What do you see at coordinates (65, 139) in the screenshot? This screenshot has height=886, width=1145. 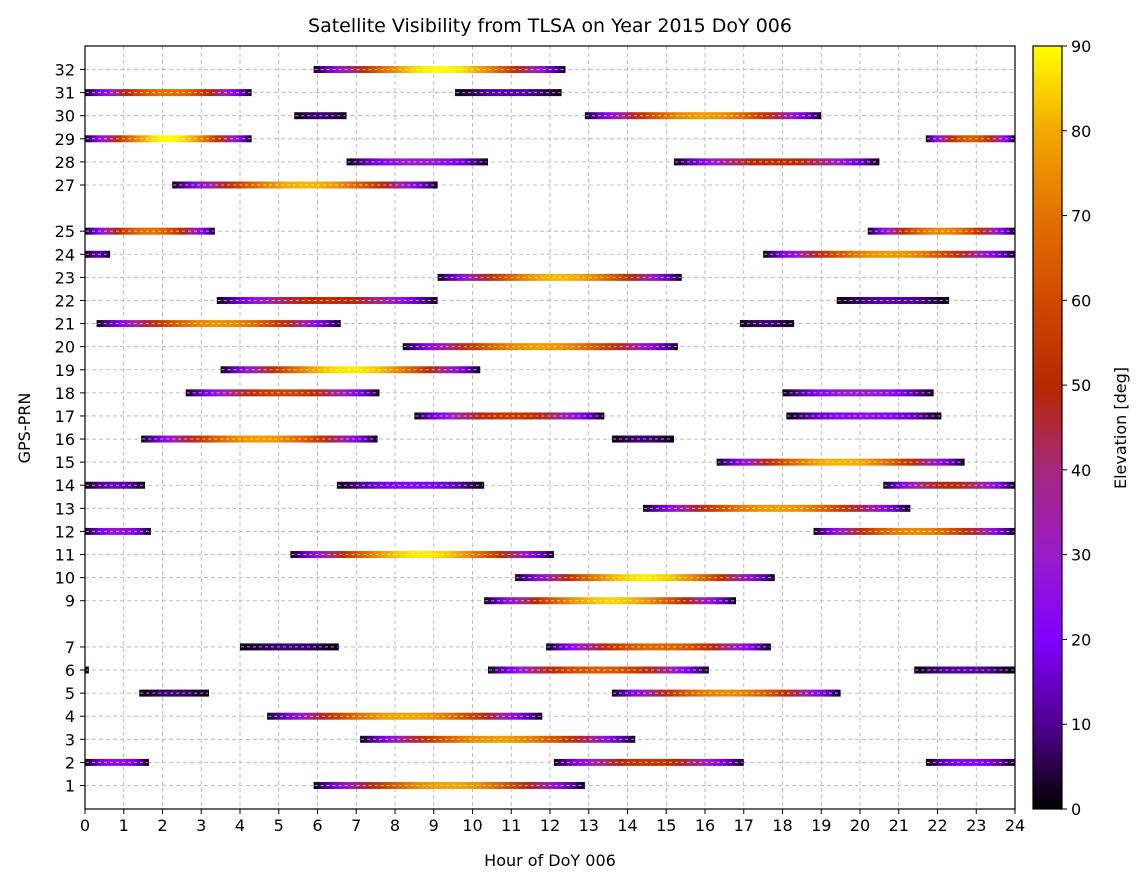 I see `y-tick-label: 29` at bounding box center [65, 139].